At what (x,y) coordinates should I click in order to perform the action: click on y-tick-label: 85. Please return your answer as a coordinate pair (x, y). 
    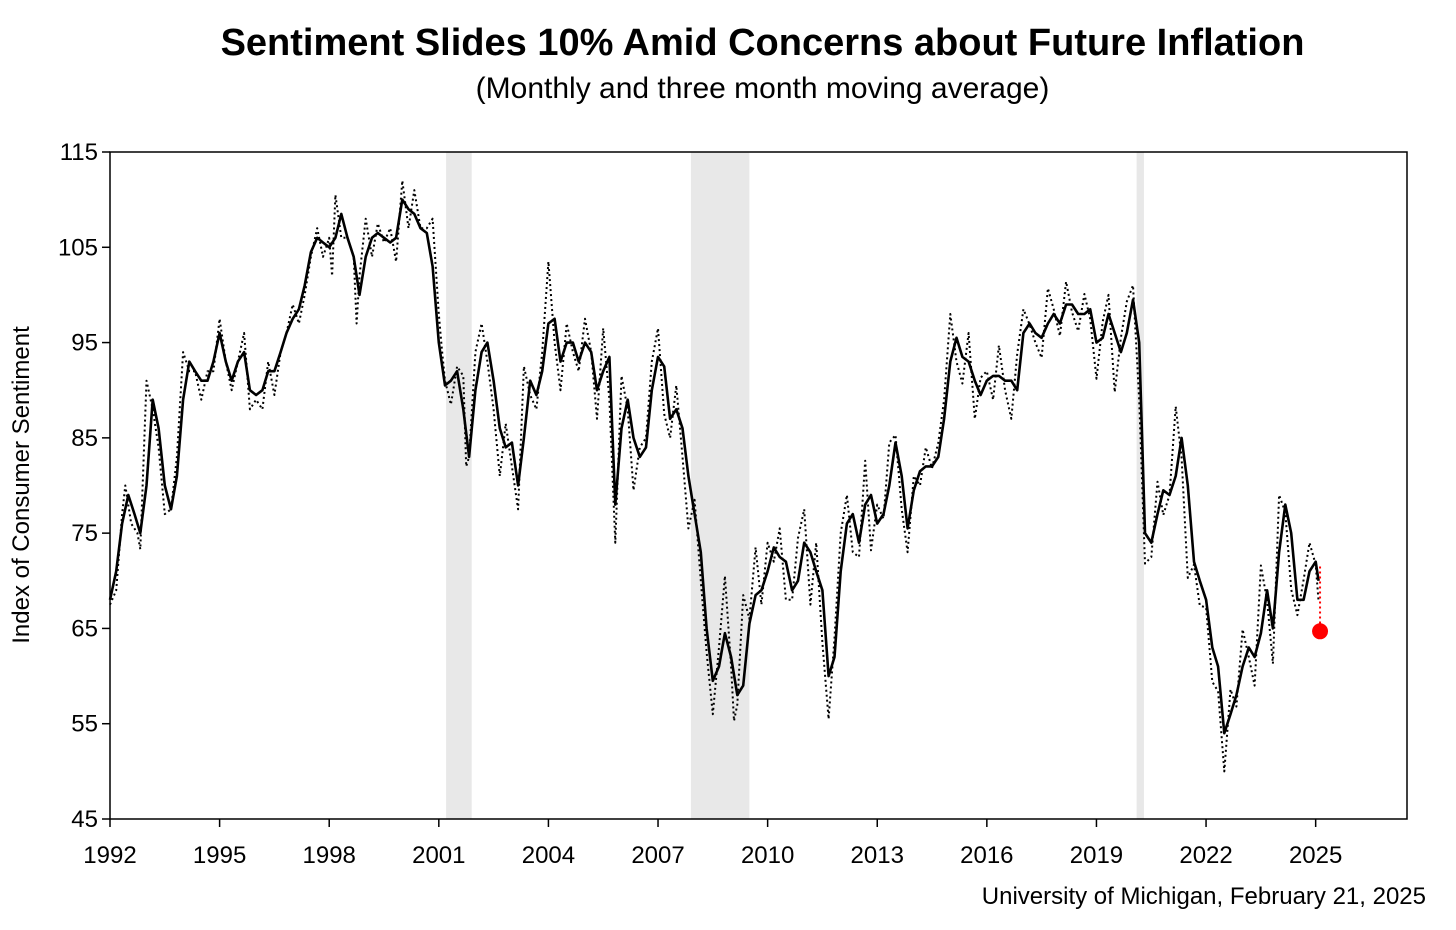
    Looking at the image, I should click on (84, 438).